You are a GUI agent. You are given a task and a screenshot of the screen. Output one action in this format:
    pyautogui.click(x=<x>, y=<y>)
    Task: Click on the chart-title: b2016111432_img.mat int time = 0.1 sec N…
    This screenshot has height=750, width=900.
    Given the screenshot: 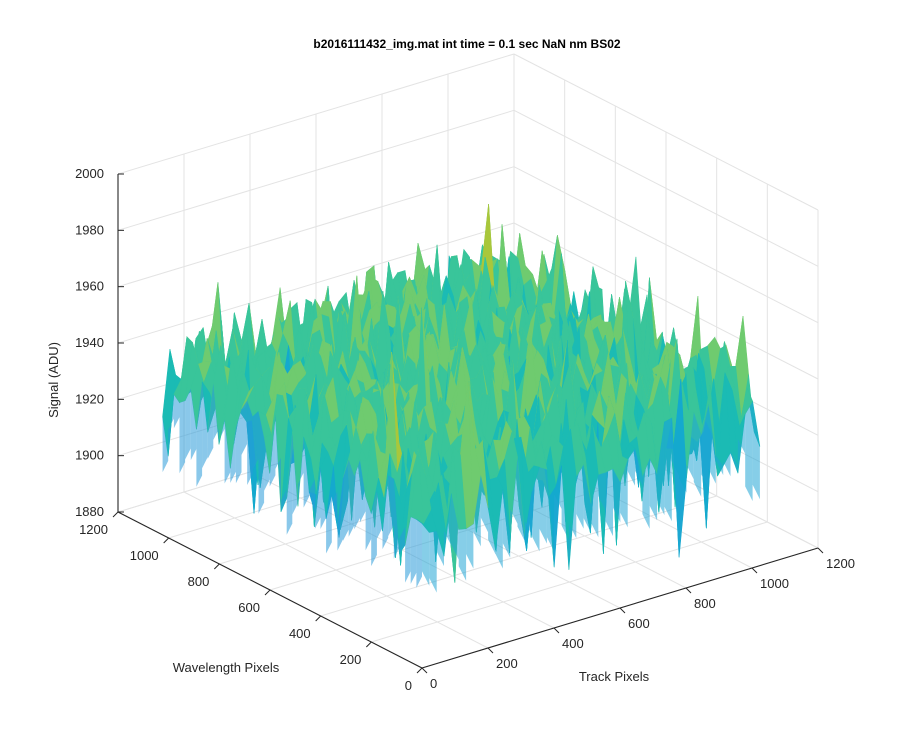 What is the action you would take?
    pyautogui.click(x=466, y=44)
    